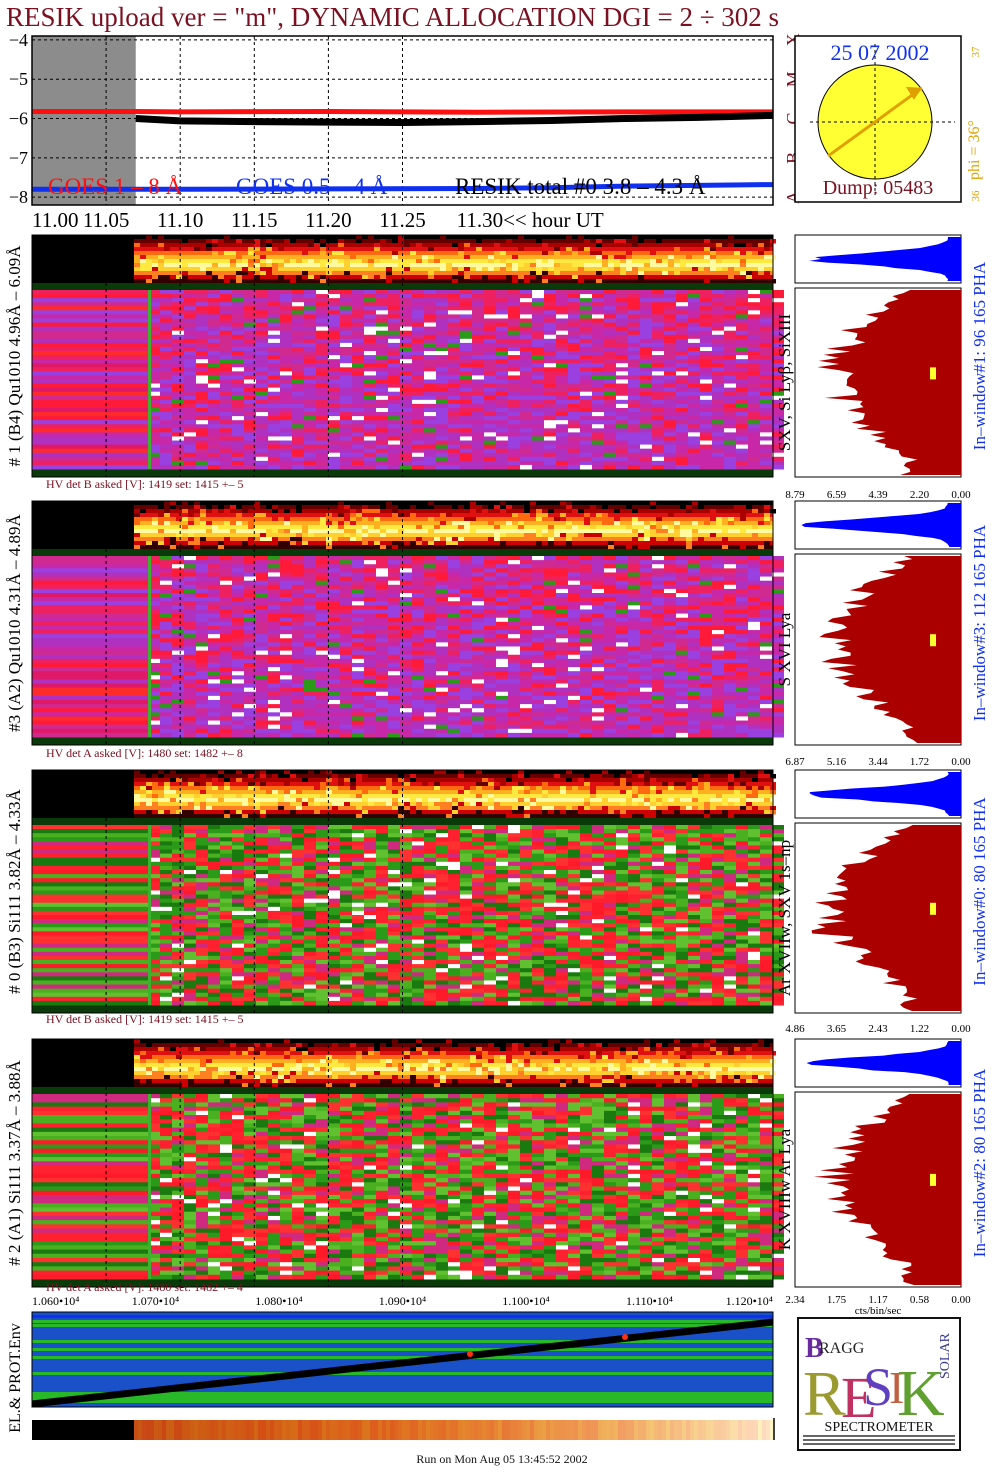  Describe the element at coordinates (312, 186) in the screenshot. I see `lightcurve-legend-entry: GOES 0.5 – 4 Å` at that location.